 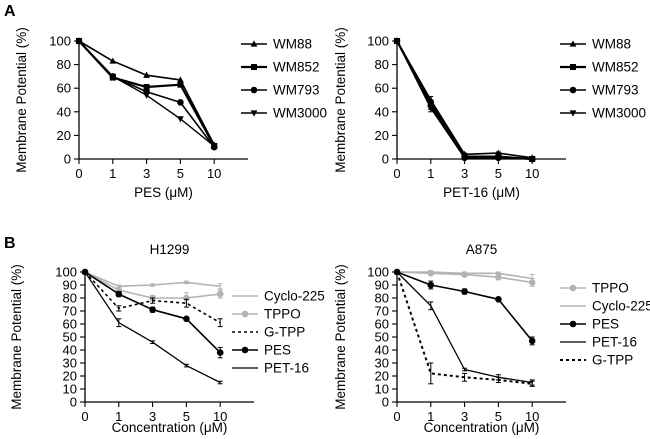 I want to click on legend-item-wm793: WM793, so click(x=599, y=90).